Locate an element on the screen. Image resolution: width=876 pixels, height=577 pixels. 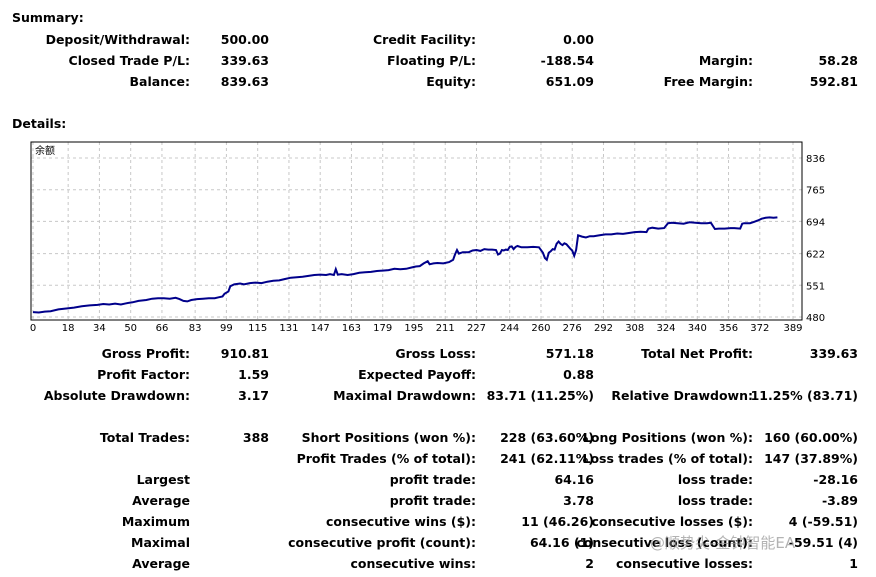
maximal-loss-value: -59.51 (4) is located at coordinates (823, 542).